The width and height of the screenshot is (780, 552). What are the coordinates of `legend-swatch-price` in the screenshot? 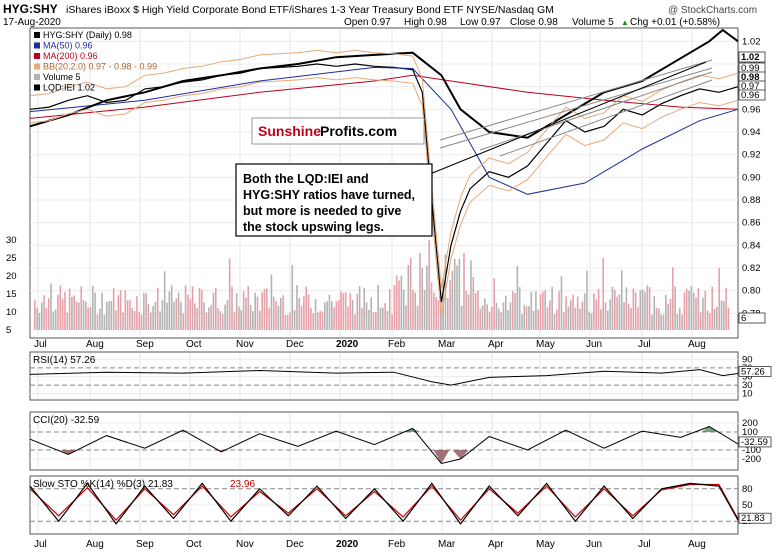 It's located at (37, 35).